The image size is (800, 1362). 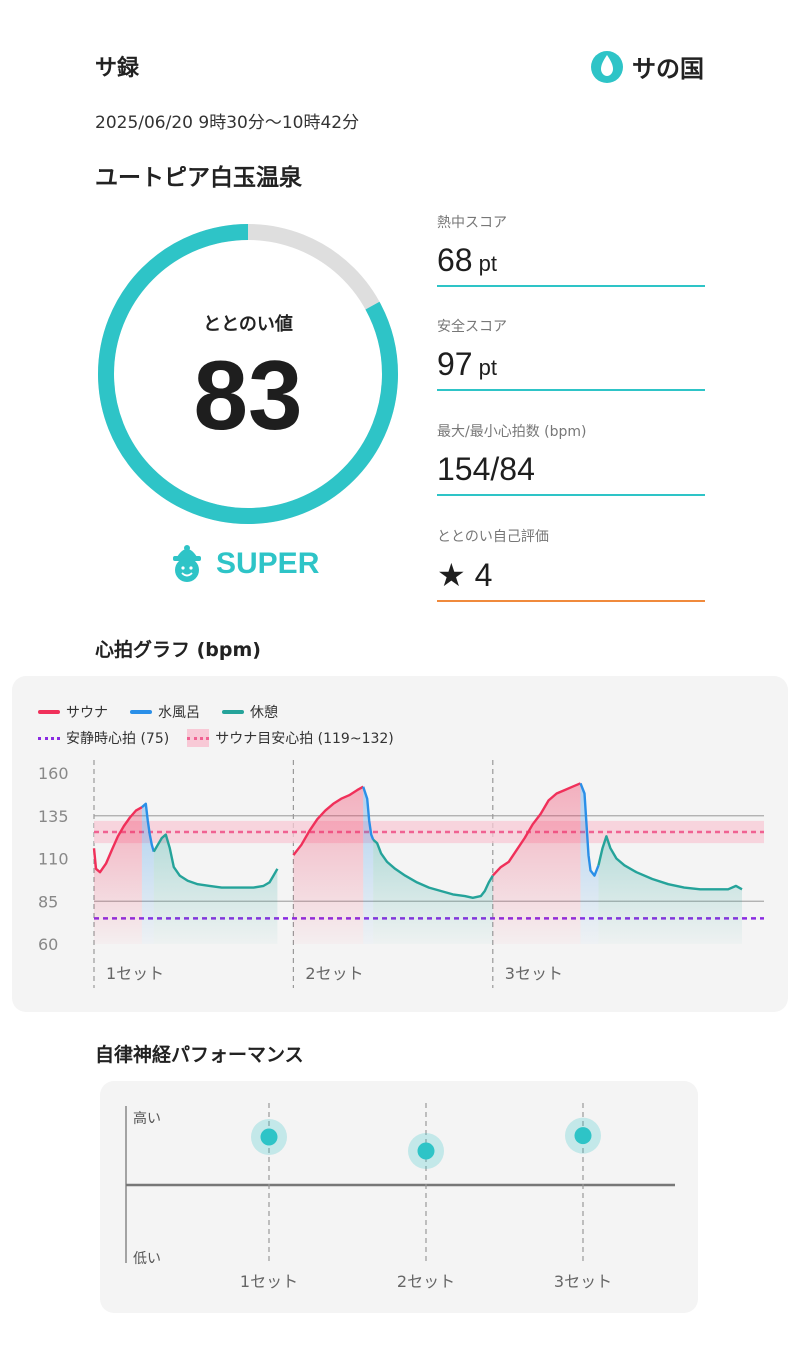 What do you see at coordinates (571, 564) in the screenshot?
I see `metric-self-evaluation: ととのい自己評価 ★ 4` at bounding box center [571, 564].